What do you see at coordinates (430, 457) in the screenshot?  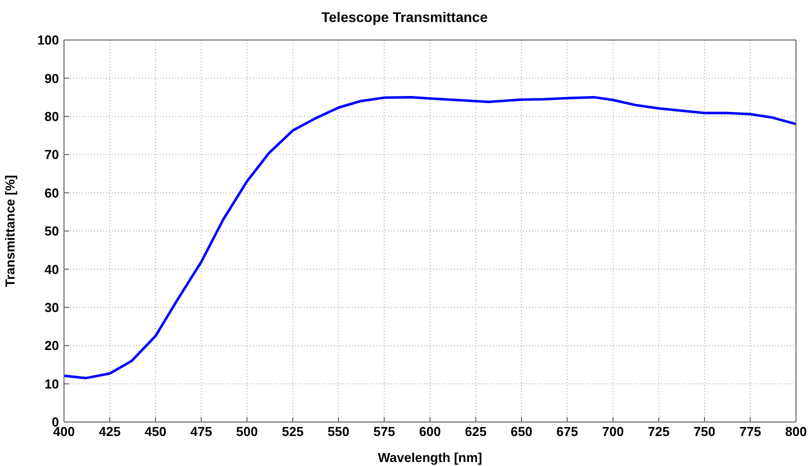 I see `x-axis-title: Wavelength [nm]` at bounding box center [430, 457].